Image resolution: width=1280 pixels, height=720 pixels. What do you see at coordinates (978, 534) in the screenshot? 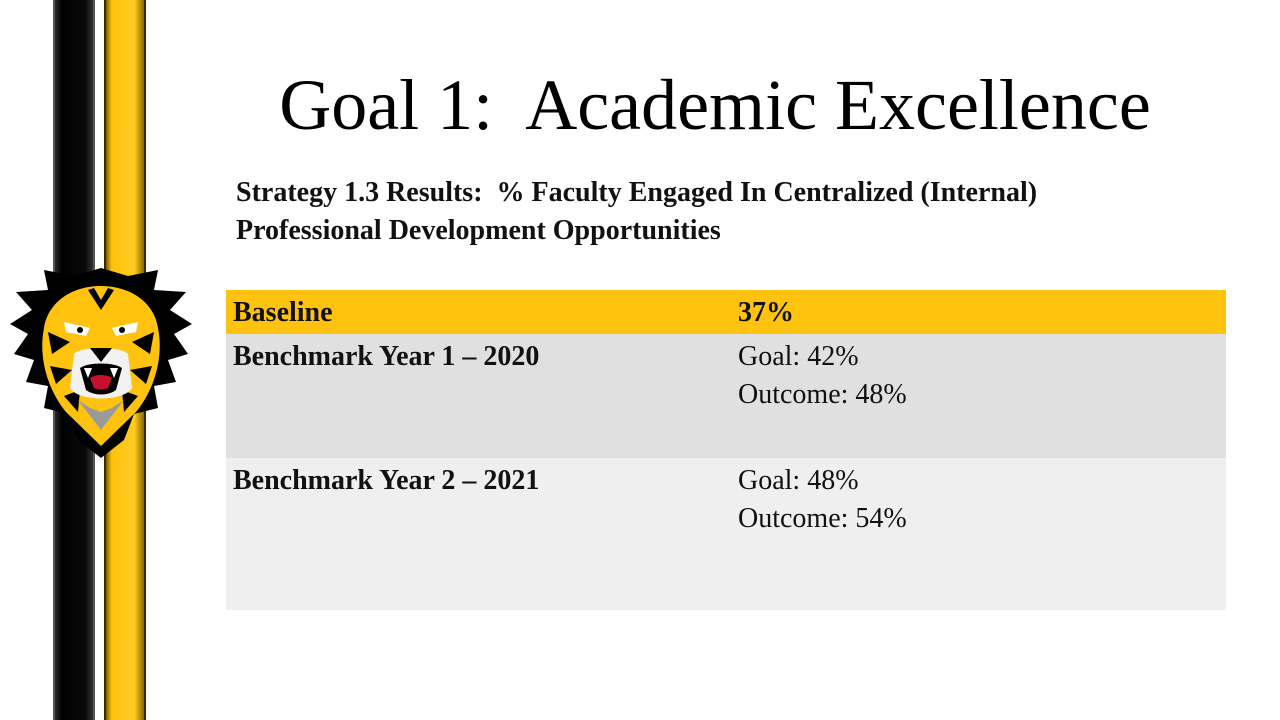
I see `row-value: Goal: 48% Outcome: 54%` at bounding box center [978, 534].